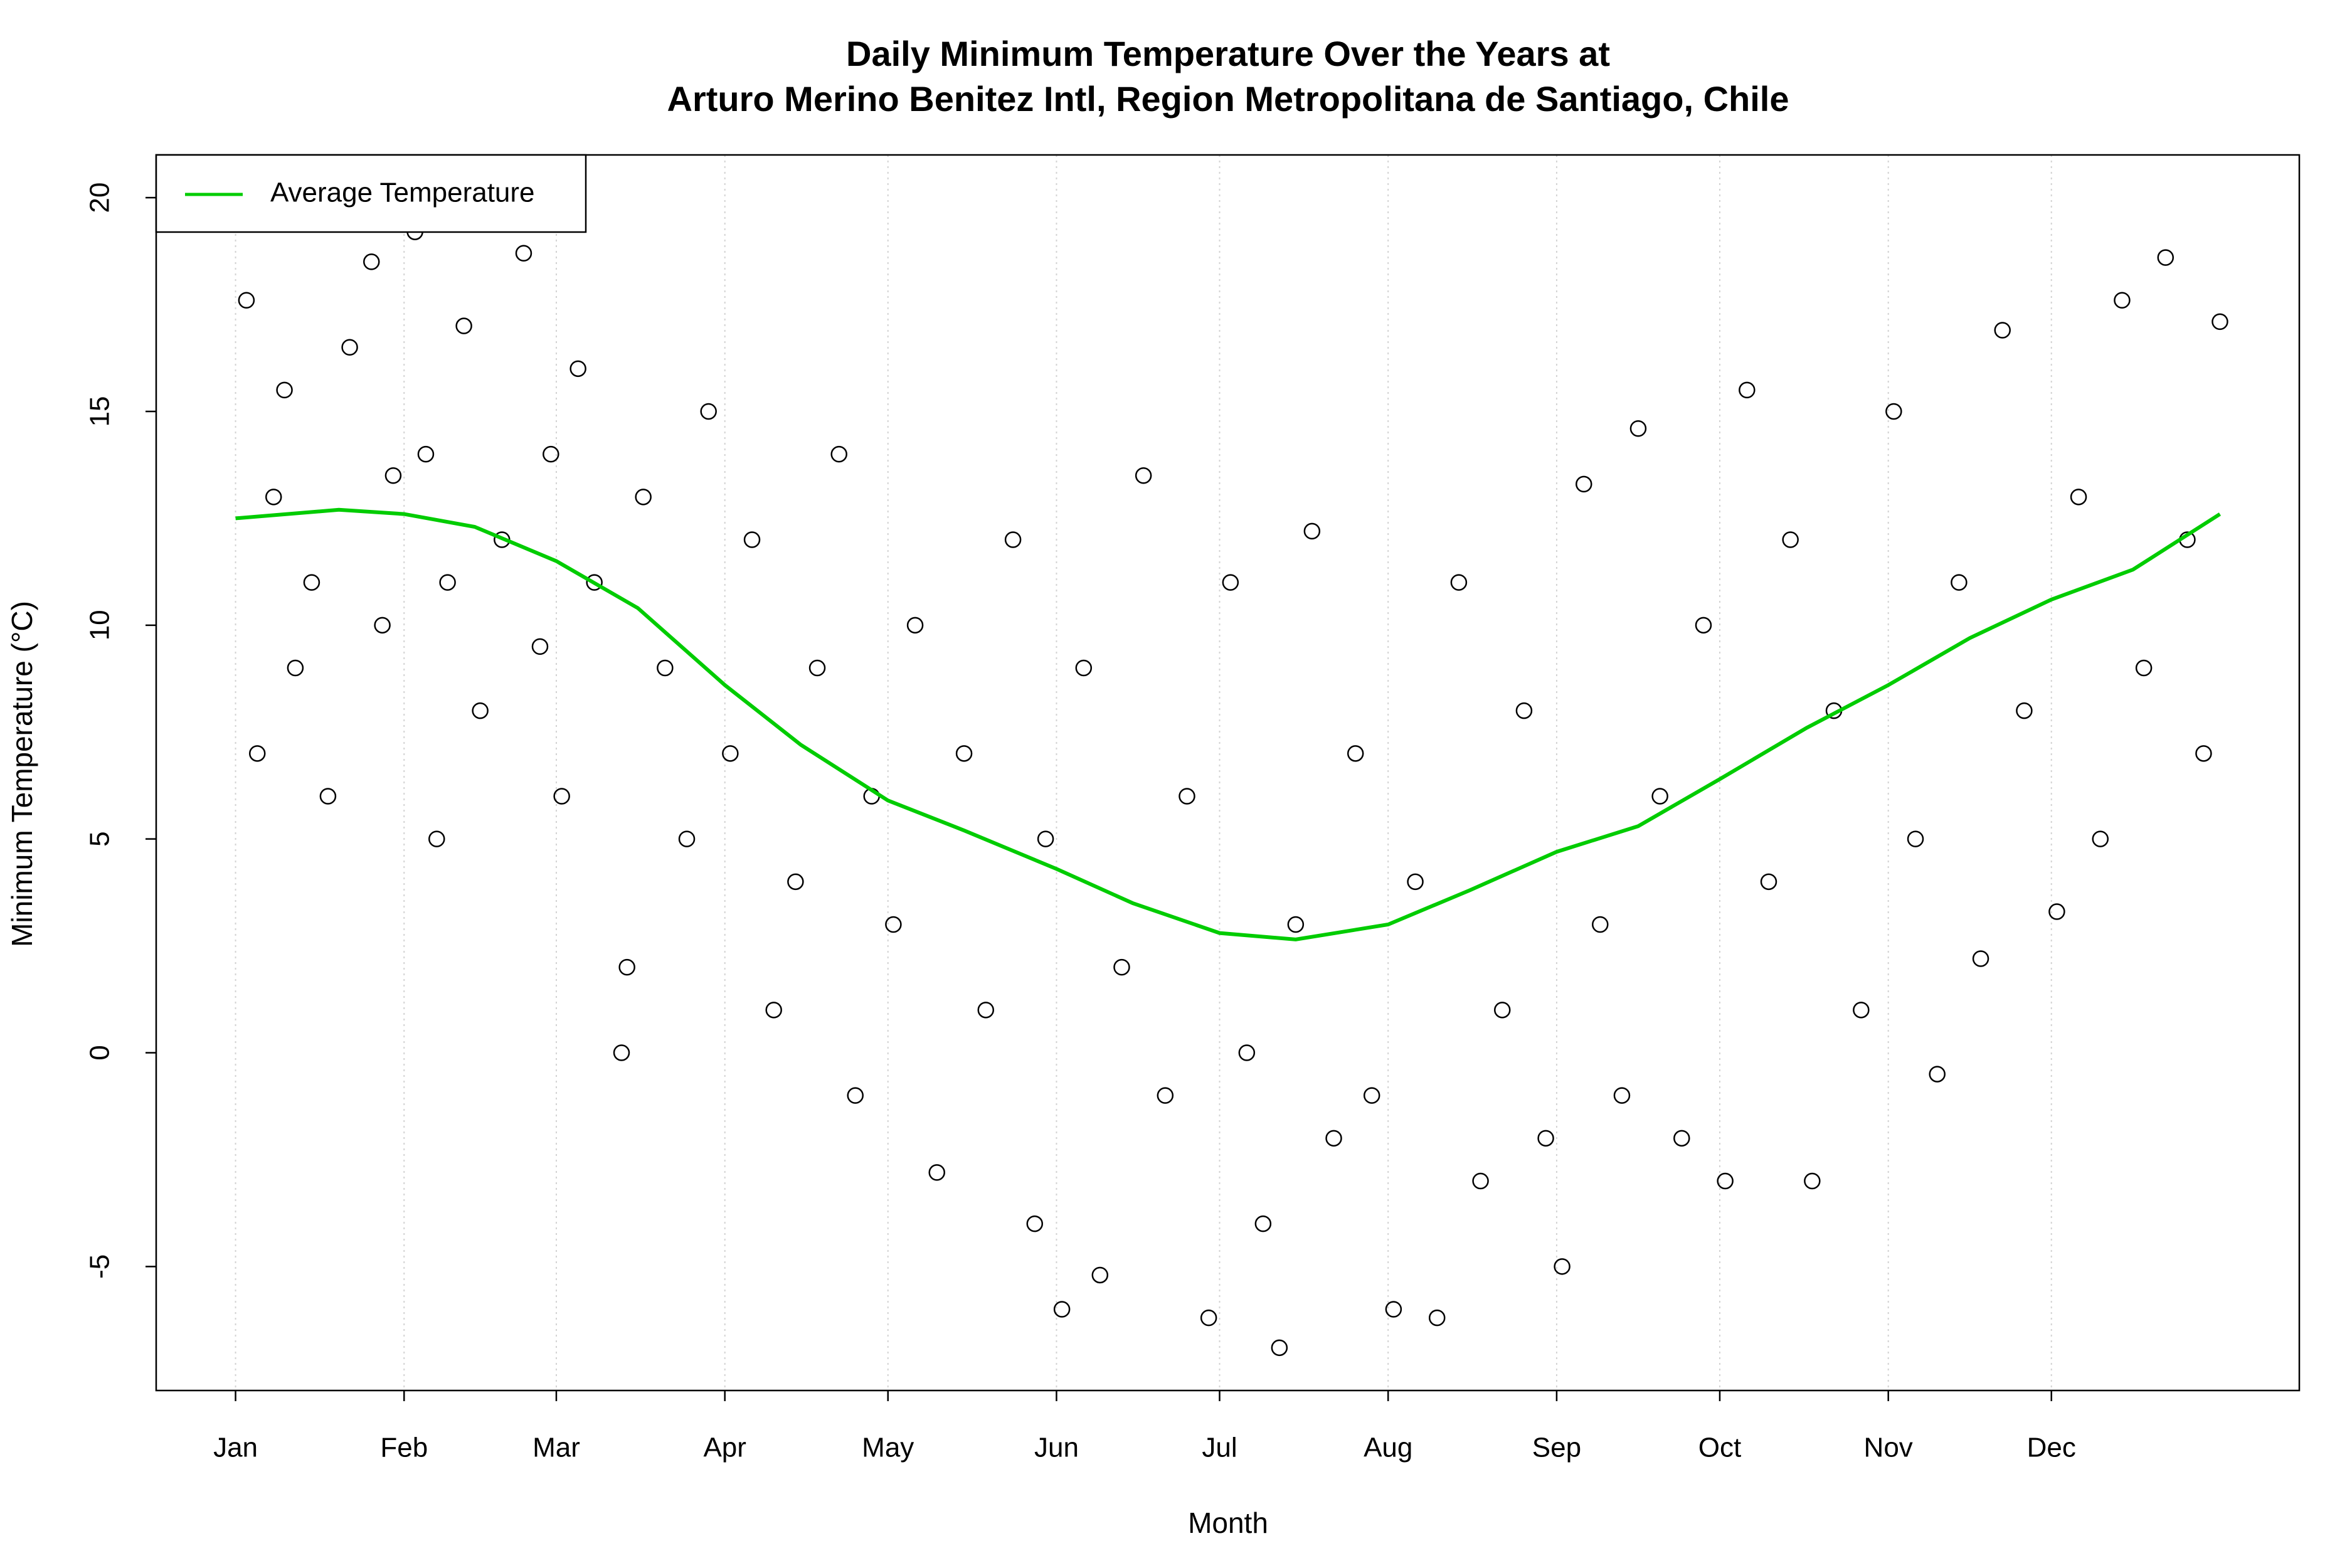  I want to click on x-tick-label: Feb, so click(404, 1448).